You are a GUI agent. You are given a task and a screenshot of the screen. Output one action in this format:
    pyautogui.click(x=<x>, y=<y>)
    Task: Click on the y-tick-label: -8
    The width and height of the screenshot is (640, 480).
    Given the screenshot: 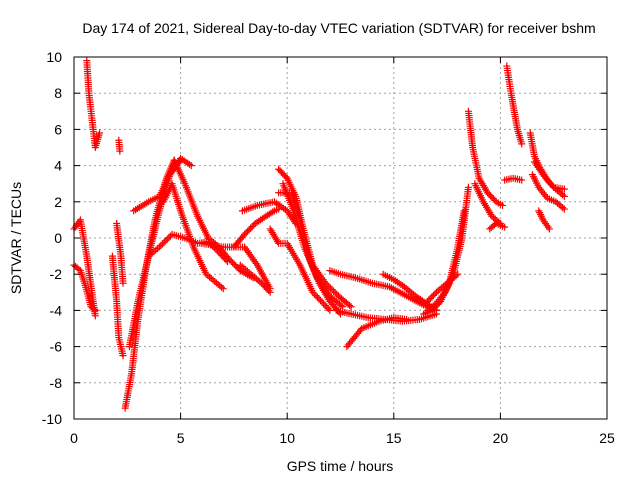 What is the action you would take?
    pyautogui.click(x=56, y=383)
    